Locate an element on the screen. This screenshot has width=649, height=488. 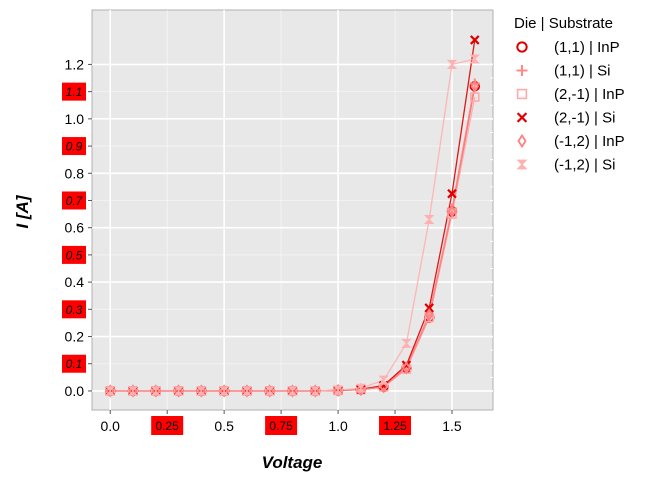
legend-item: (-1,2) | InP is located at coordinates (571, 141).